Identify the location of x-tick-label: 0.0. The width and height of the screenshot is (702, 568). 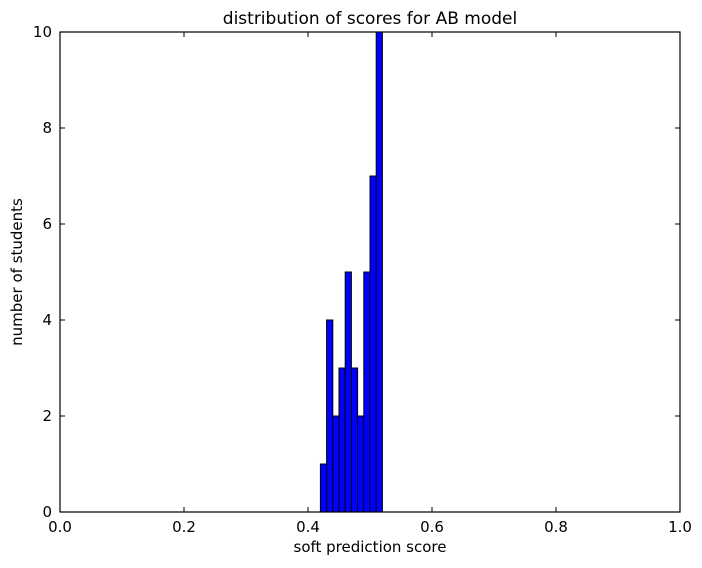
(60, 527).